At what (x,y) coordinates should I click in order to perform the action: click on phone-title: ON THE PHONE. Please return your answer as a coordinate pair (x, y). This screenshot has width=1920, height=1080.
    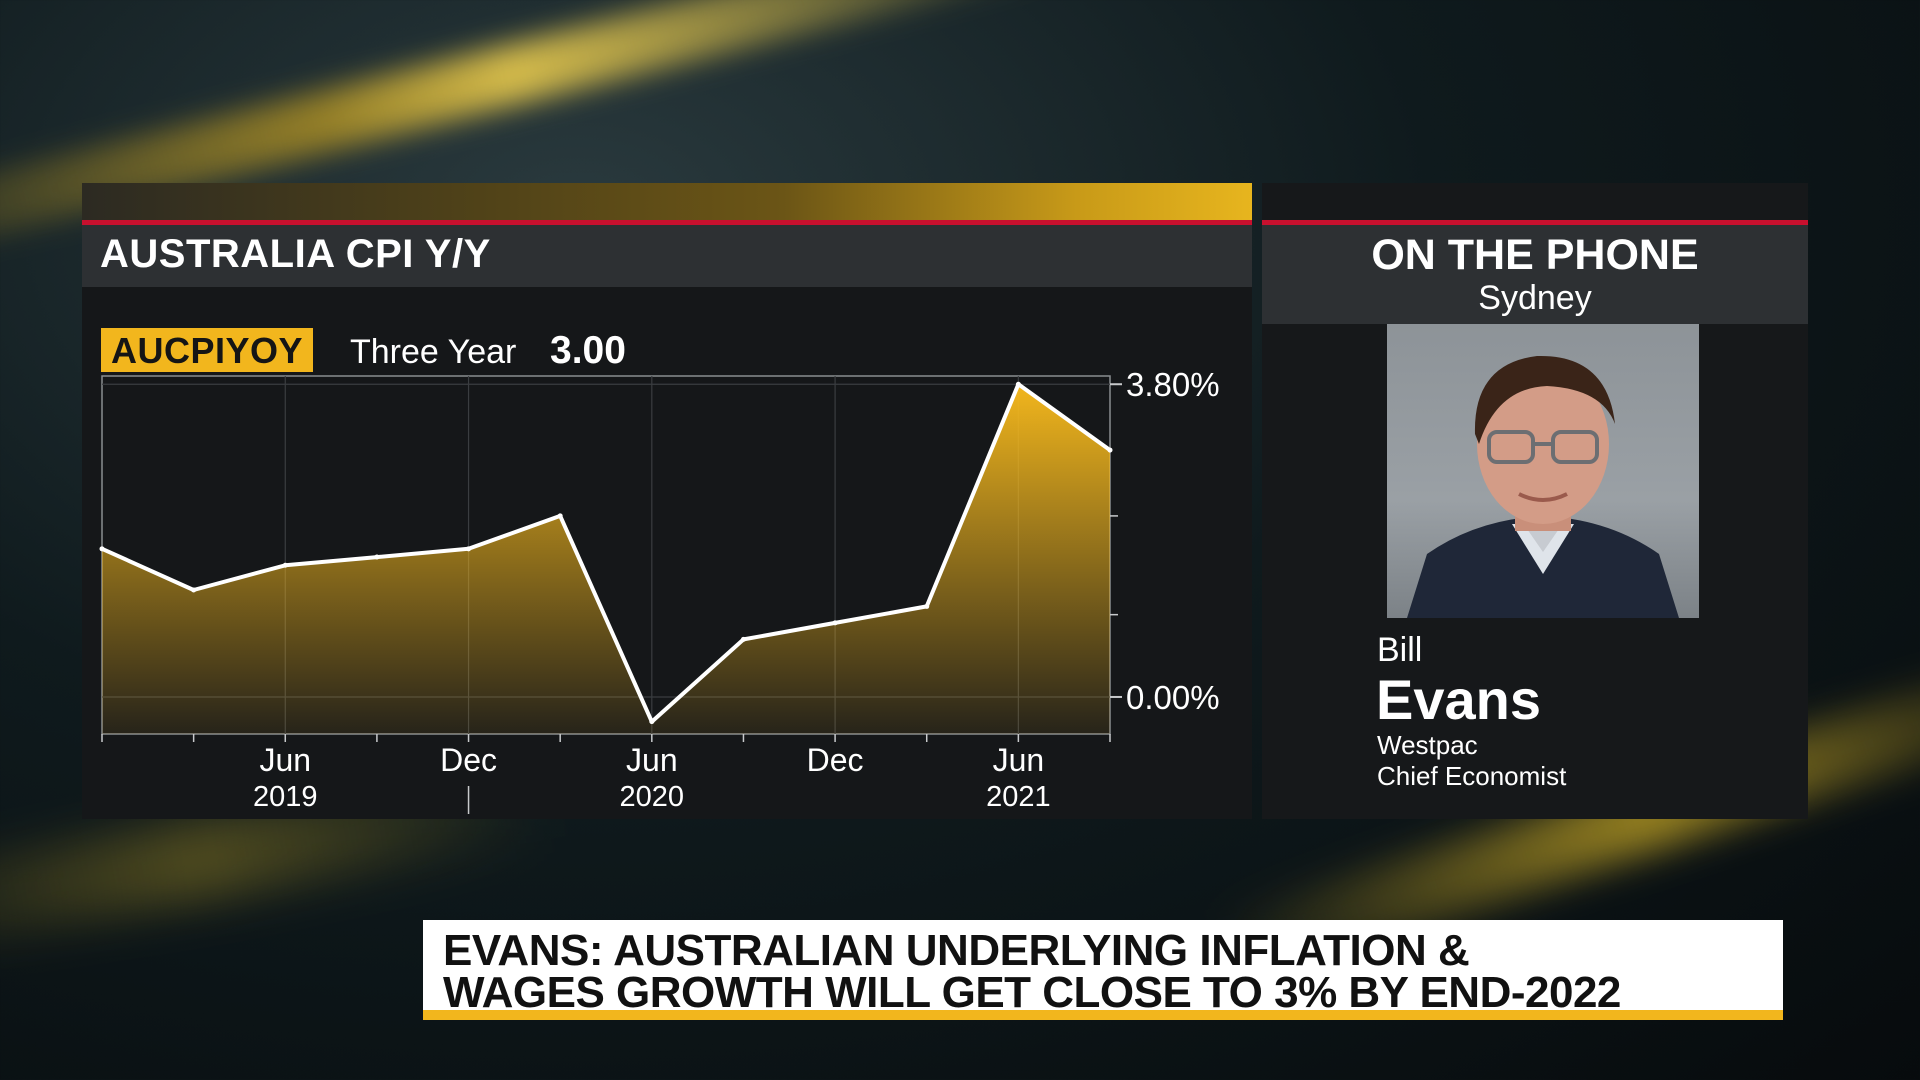
    Looking at the image, I should click on (1535, 255).